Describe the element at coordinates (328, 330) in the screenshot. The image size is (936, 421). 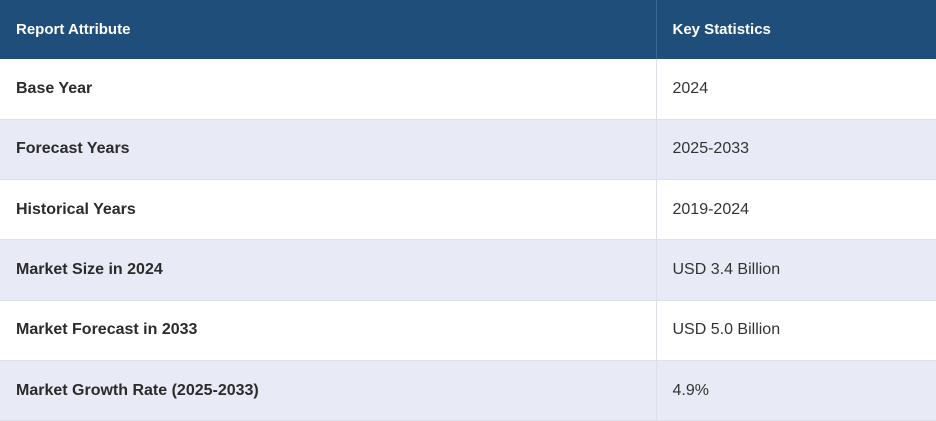
I see `attribute-cell: Market Forecast in 2033` at that location.